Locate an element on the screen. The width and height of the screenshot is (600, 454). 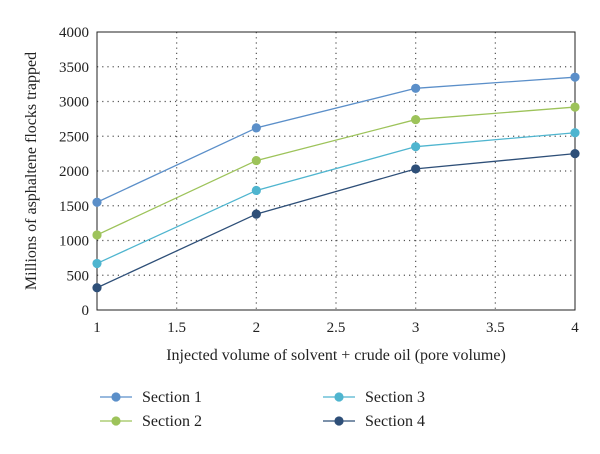
y-tick-label: 3500 is located at coordinates (74, 68).